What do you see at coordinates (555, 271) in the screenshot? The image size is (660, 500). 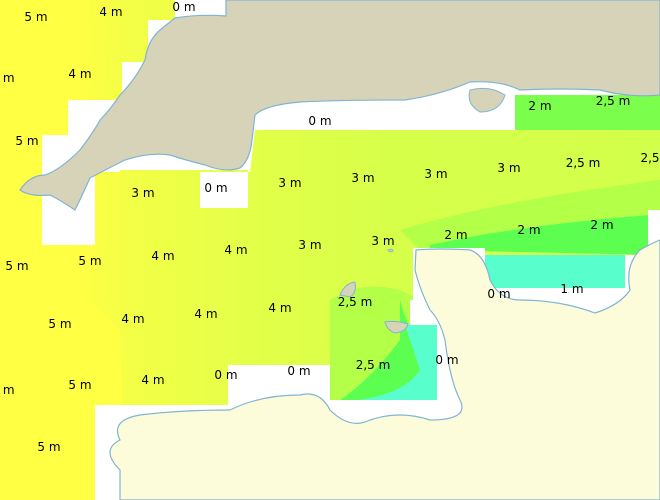 I see `wave-zone-1m` at bounding box center [555, 271].